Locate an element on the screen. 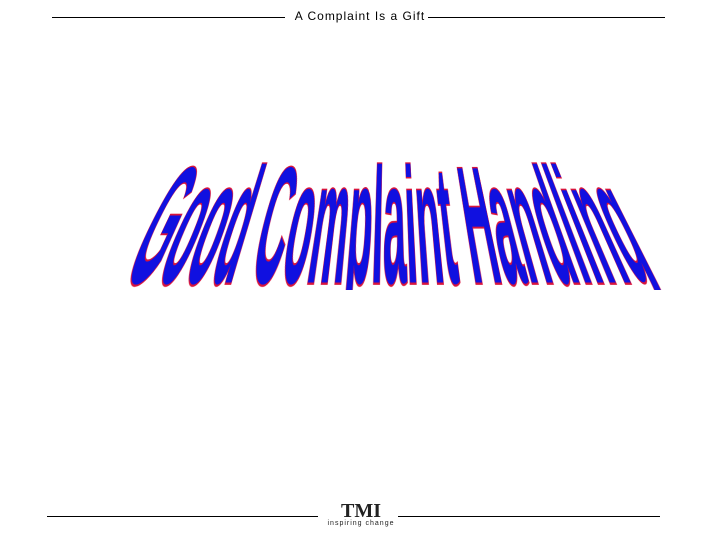 This screenshot has width=720, height=540. logo: TMI inspiring change is located at coordinates (361, 516).